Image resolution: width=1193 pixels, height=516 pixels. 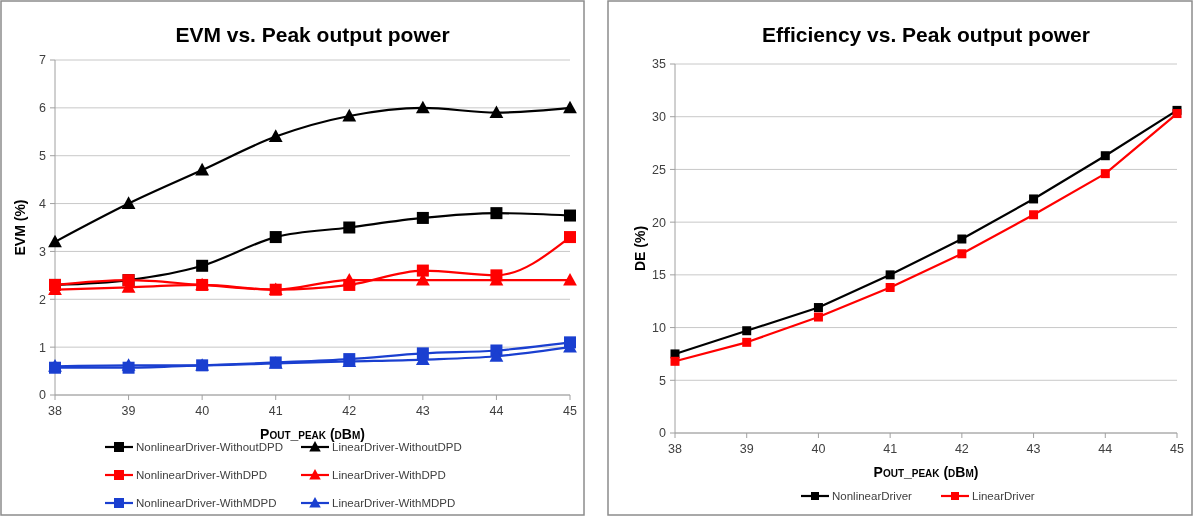 I want to click on legend-label: NonlinearDriver-WithDPD, so click(x=201, y=475).